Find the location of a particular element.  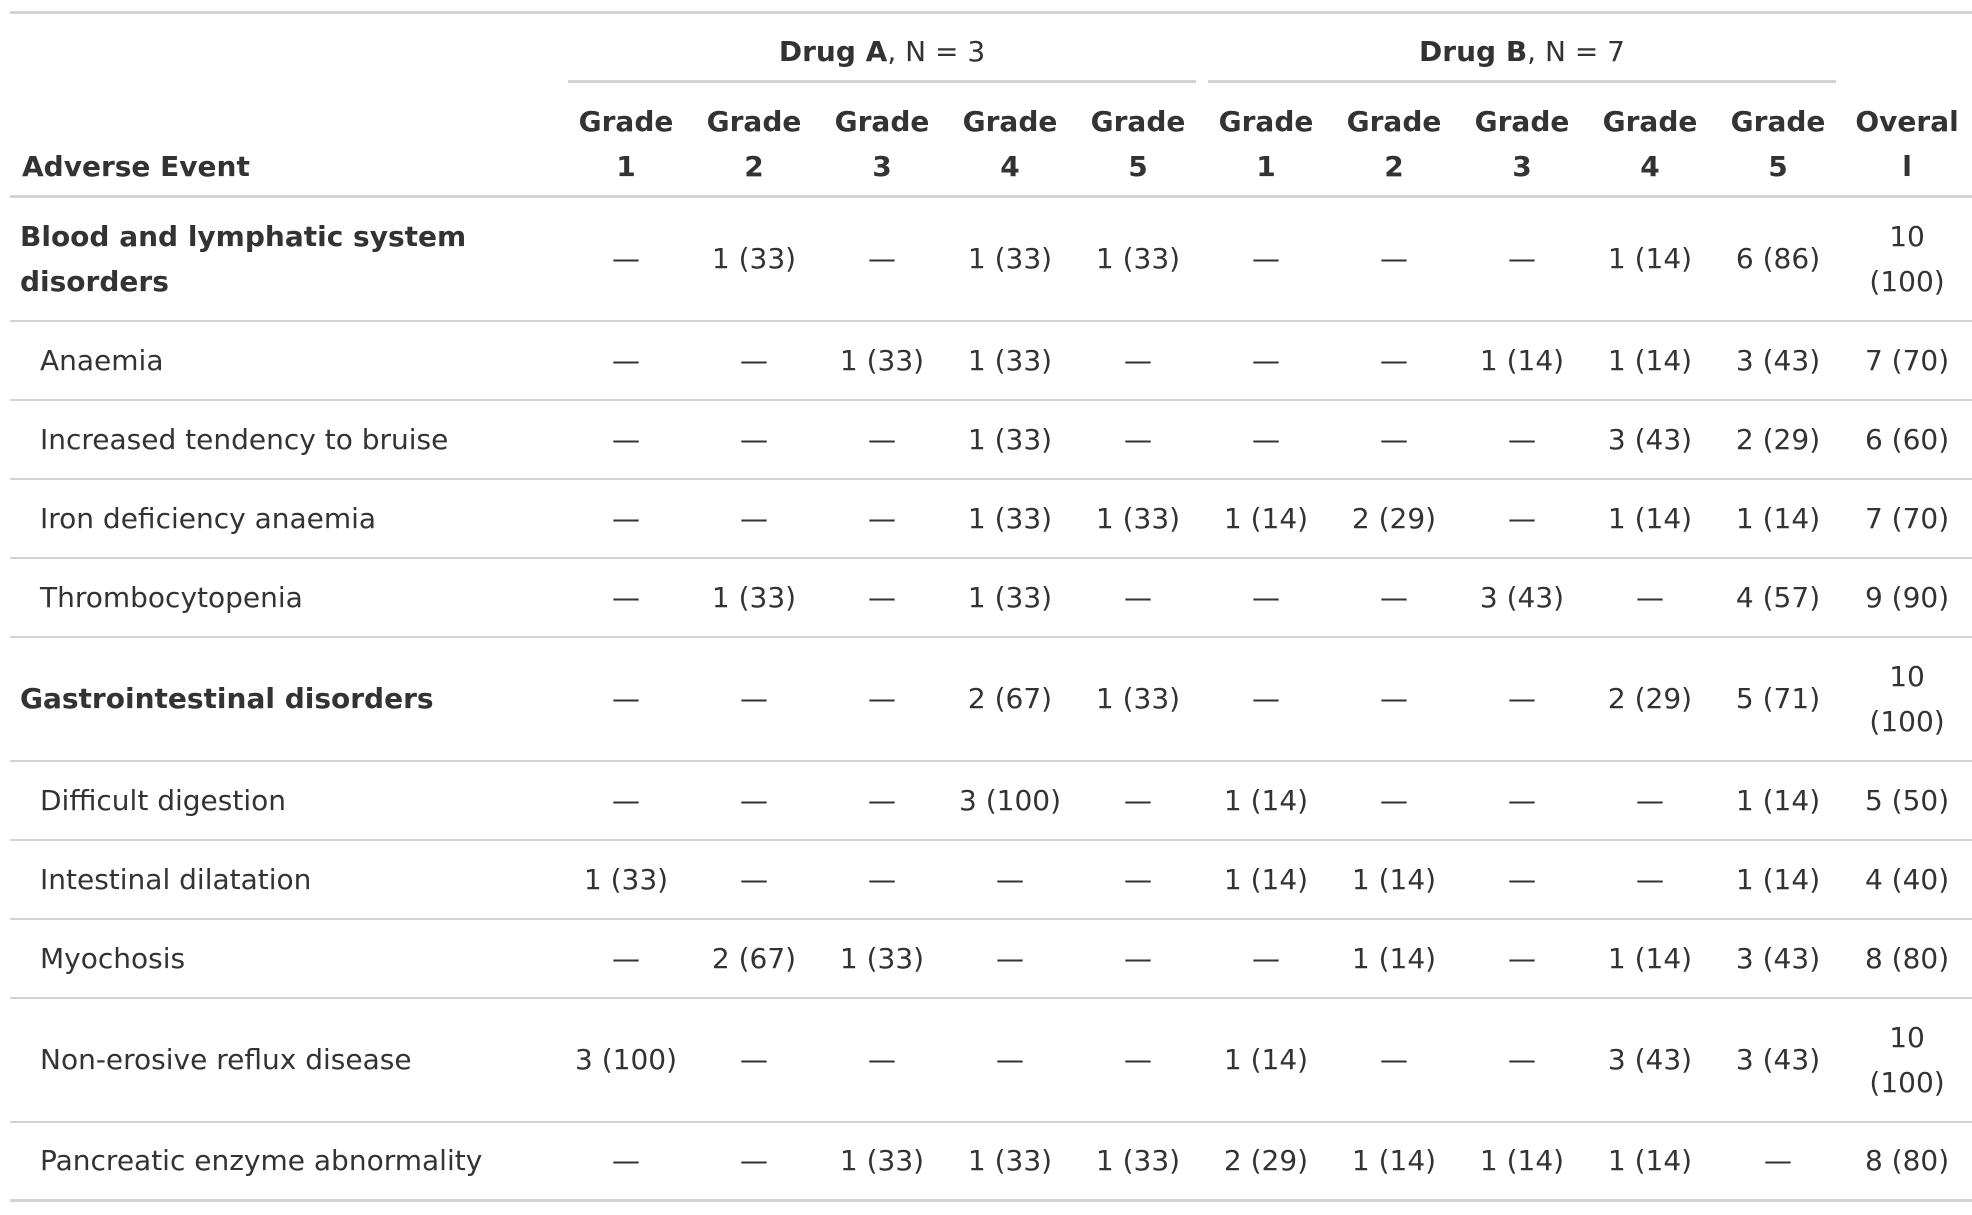

spanner-label: Drug A, N = 3 is located at coordinates (882, 56).